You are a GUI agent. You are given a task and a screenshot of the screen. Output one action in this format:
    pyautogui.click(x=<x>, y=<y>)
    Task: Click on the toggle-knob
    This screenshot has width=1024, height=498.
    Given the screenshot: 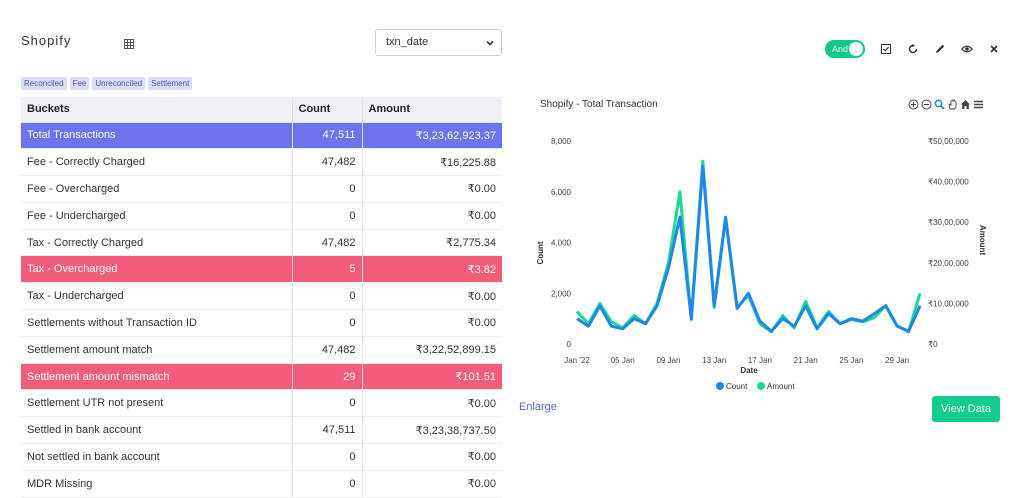 What is the action you would take?
    pyautogui.click(x=856, y=49)
    